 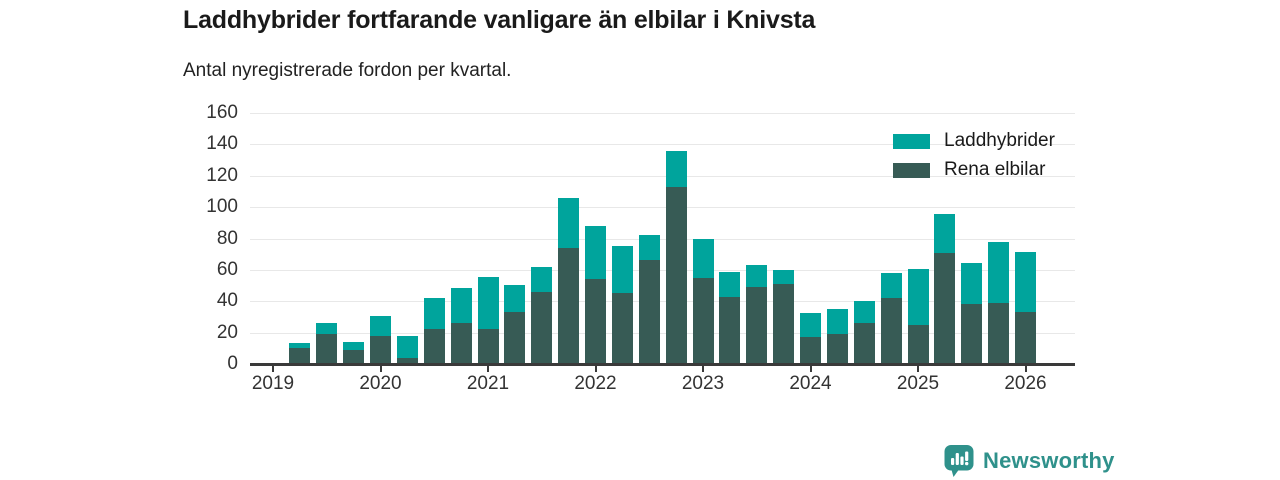 I want to click on legend-item-laddhybrider: Laddhybrider, so click(x=974, y=141).